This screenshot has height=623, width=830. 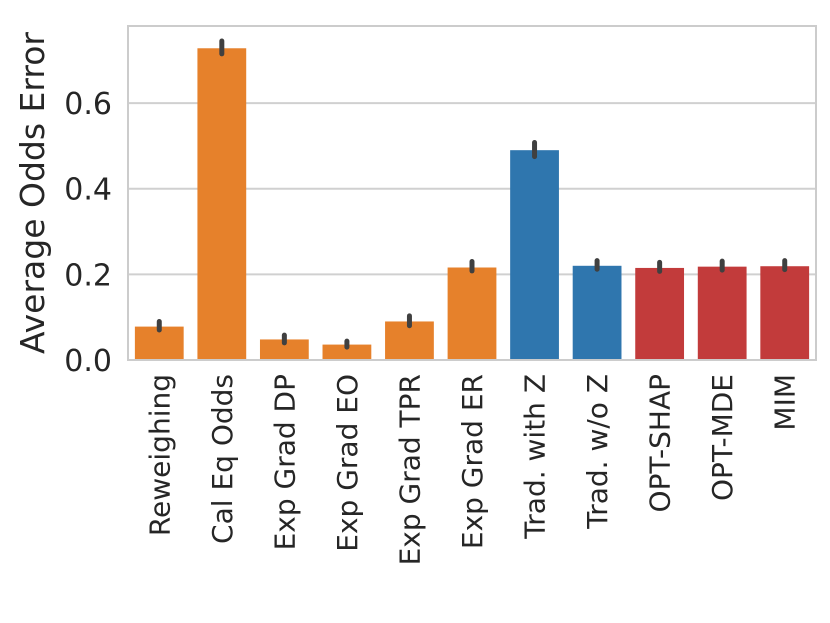 I want to click on y-tick-label: 0.4, so click(x=88, y=190).